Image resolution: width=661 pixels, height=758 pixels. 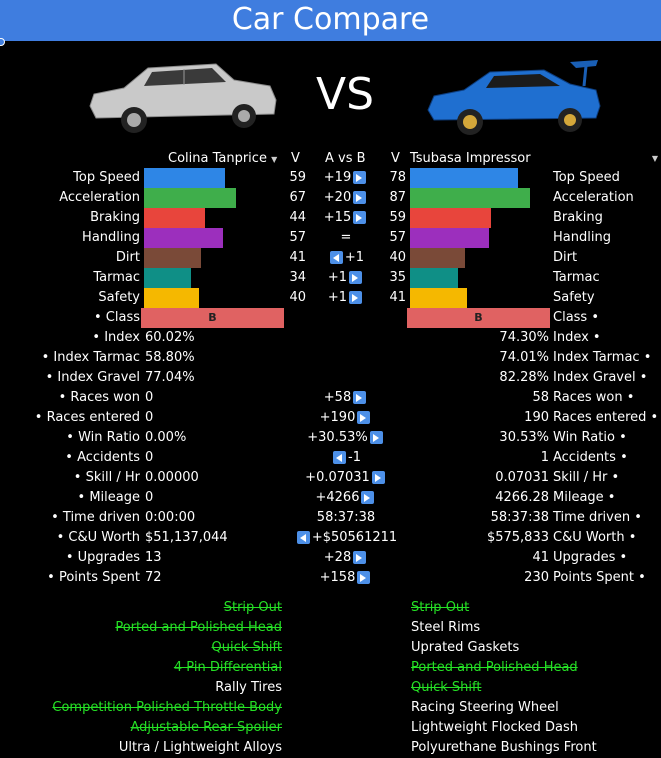 What do you see at coordinates (397, 237) in the screenshot?
I see `stat-value-b: 57` at bounding box center [397, 237].